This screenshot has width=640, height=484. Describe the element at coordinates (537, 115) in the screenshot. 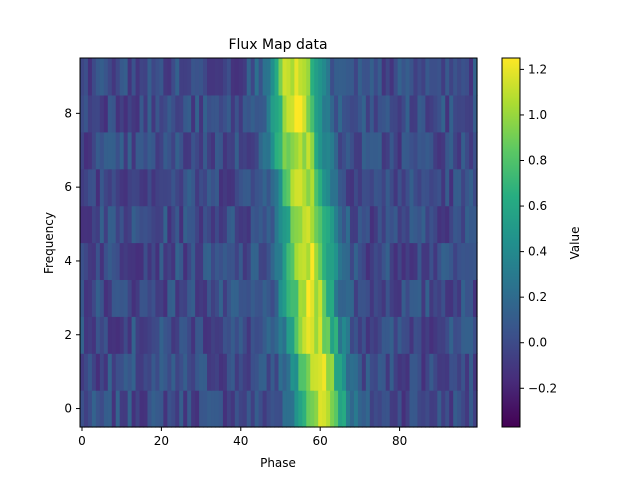

I see `colorbar-tick-label: 1.0` at that location.